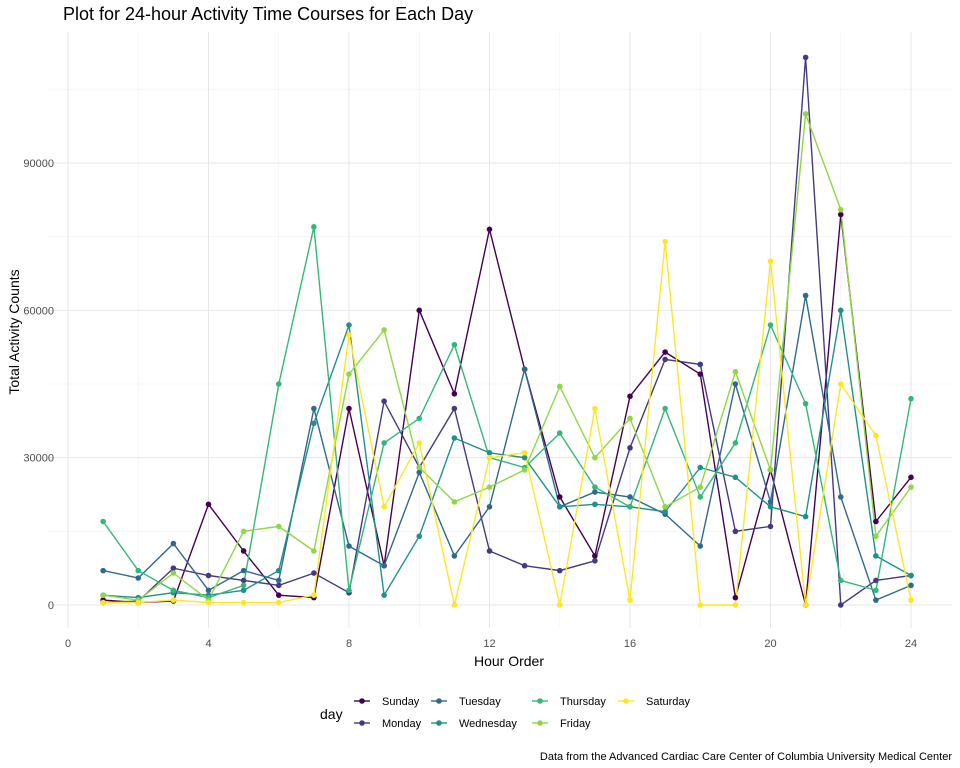 Image resolution: width=960 pixels, height=768 pixels. I want to click on y-tick-label: 60000, so click(38, 311).